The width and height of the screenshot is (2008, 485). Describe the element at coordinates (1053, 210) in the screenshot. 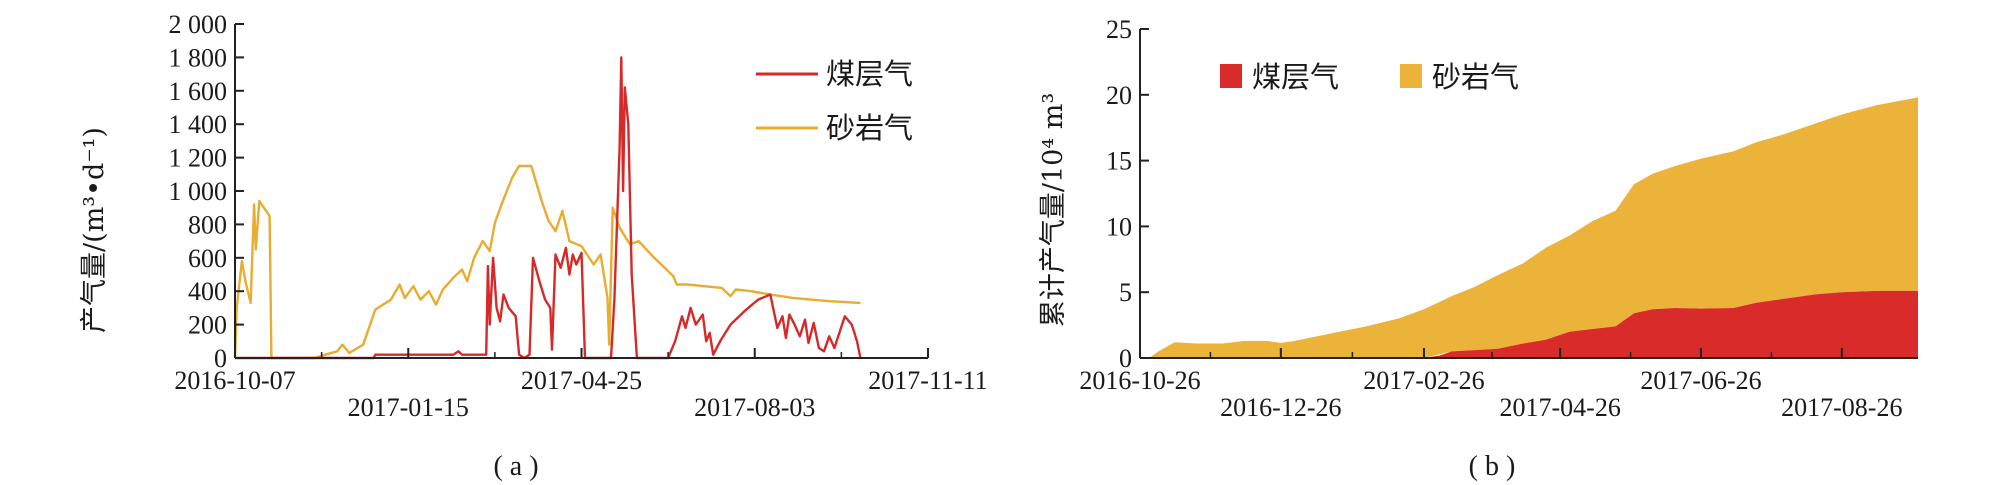

I see `panel-b-y-axis-label: 累计产气量/10⁴ m³` at that location.